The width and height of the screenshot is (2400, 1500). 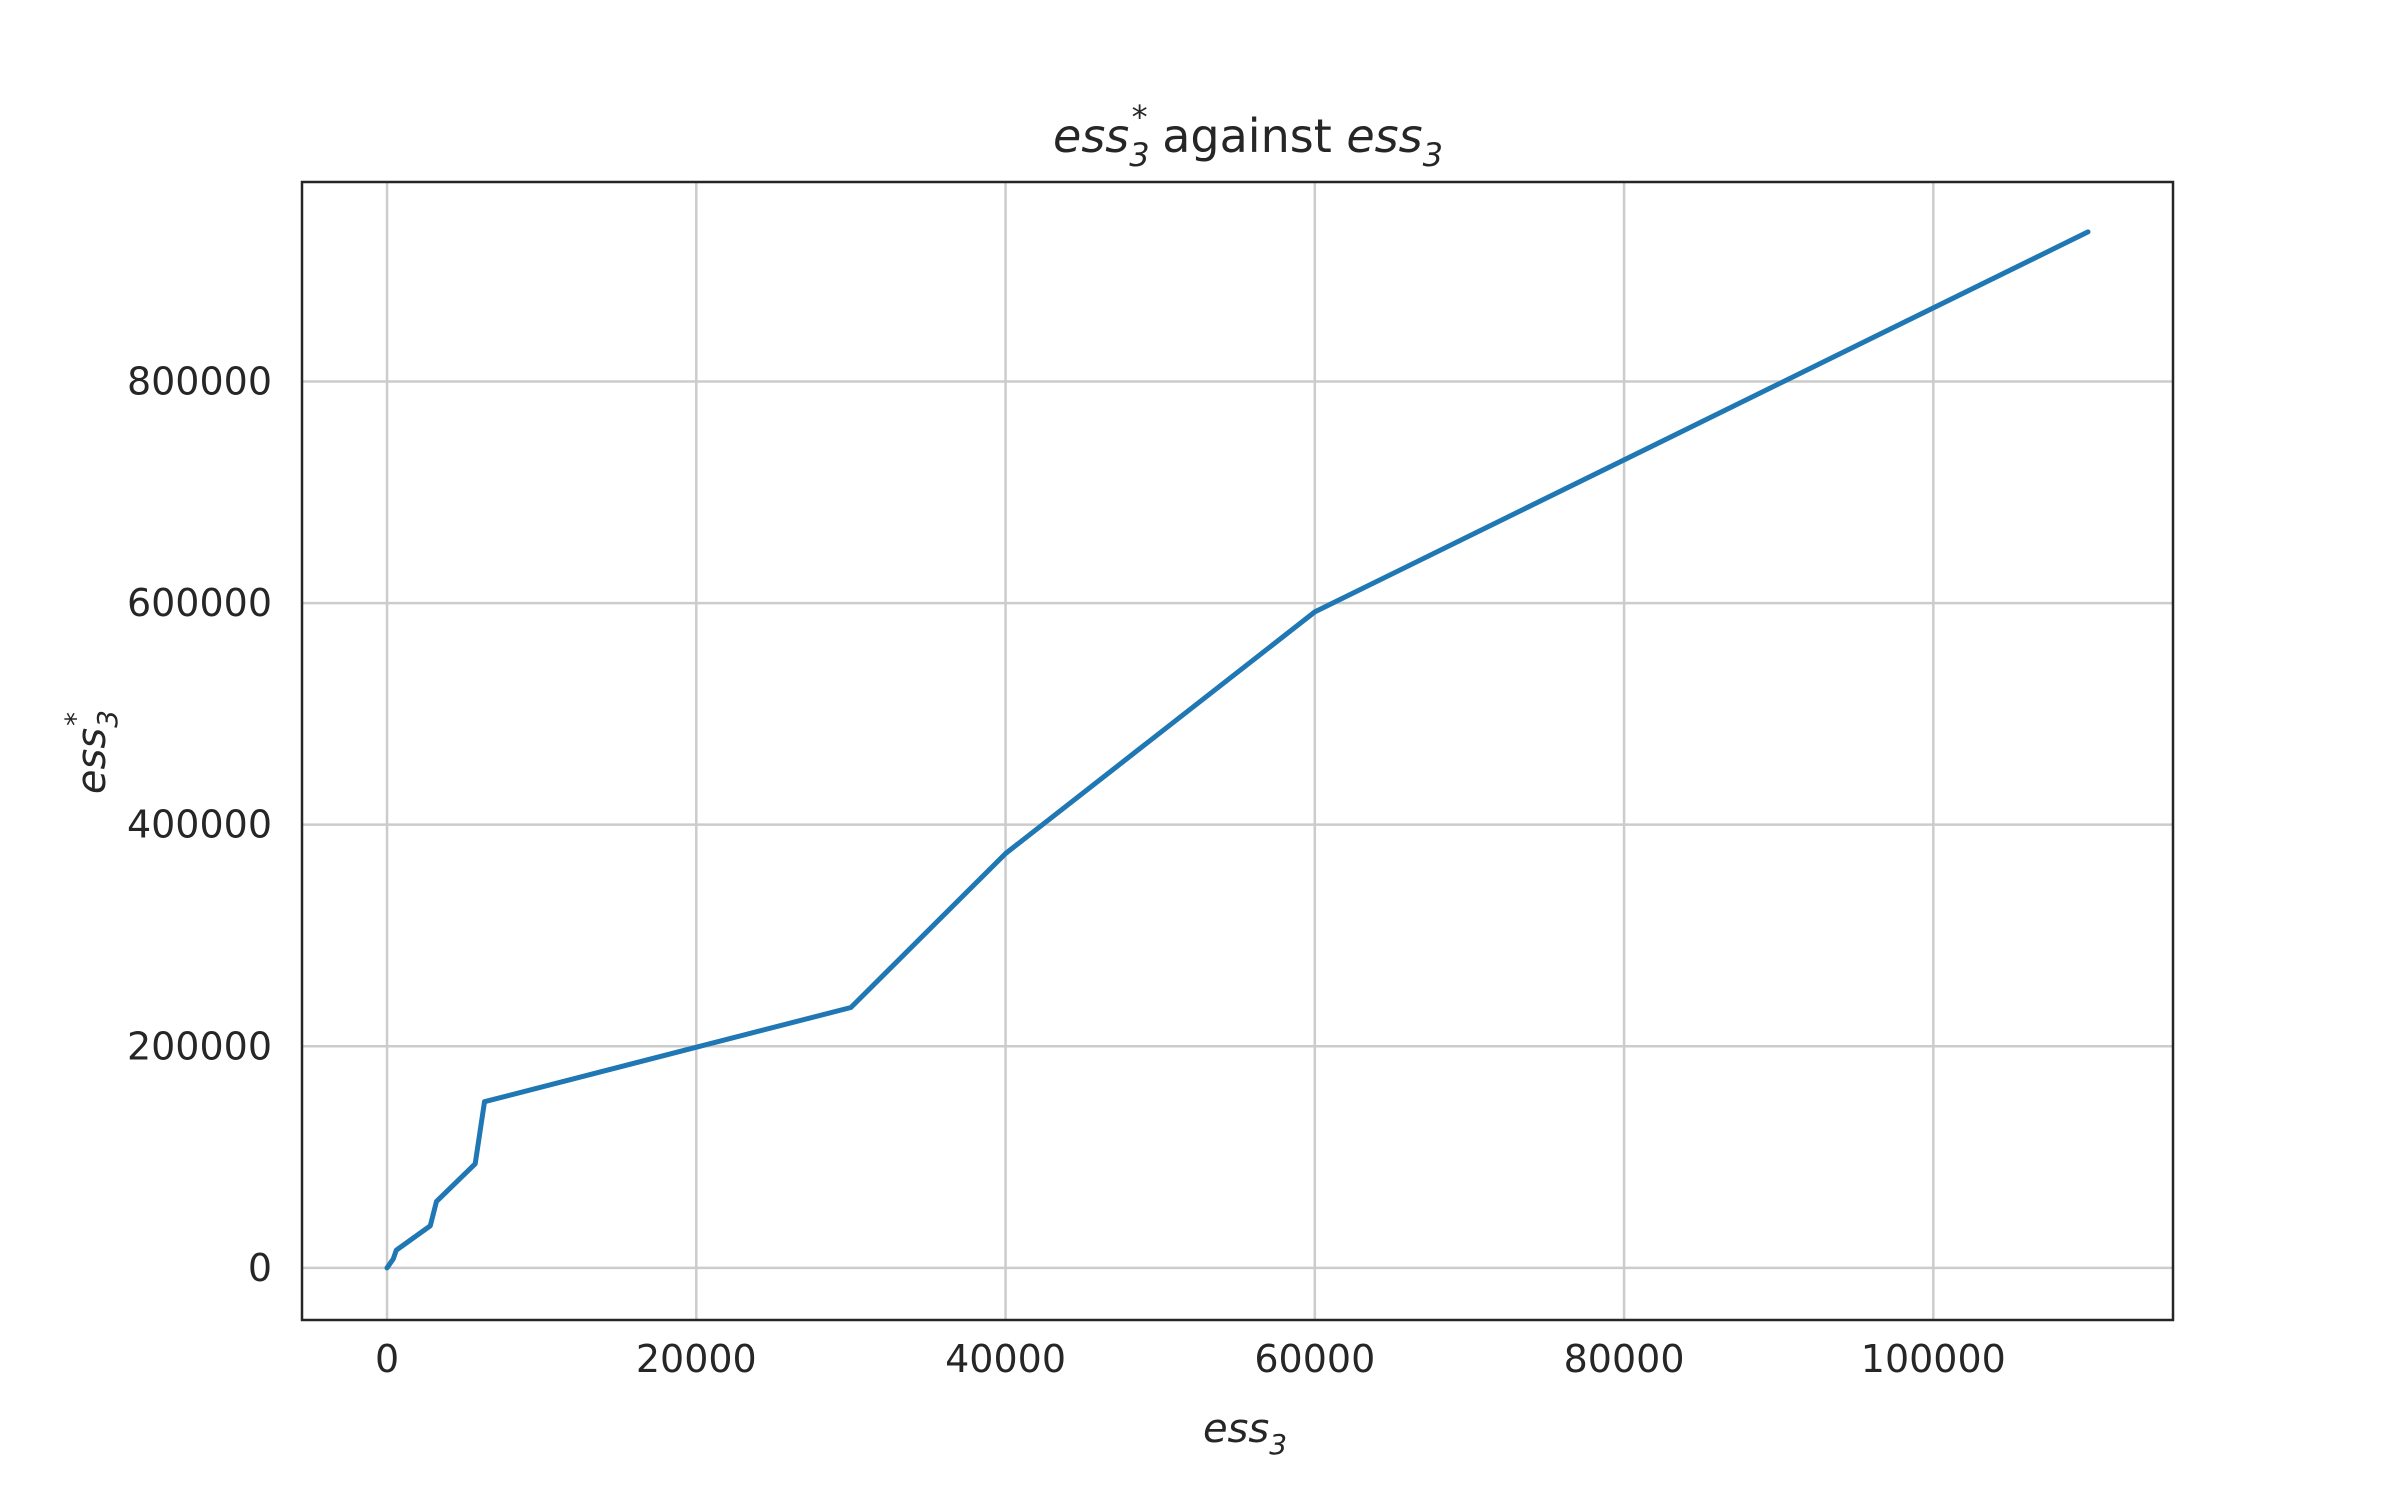 What do you see at coordinates (1091, 136) in the screenshot?
I see `title-var: ess` at bounding box center [1091, 136].